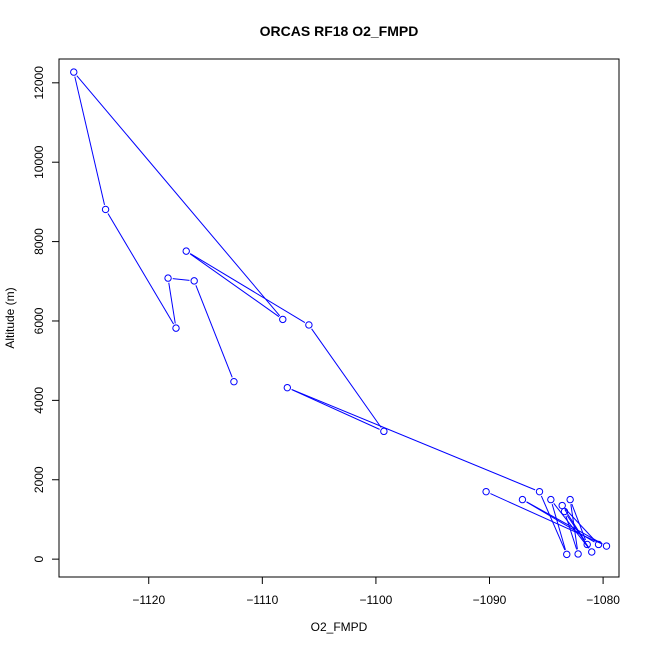 The height and width of the screenshot is (650, 650). Describe the element at coordinates (39, 479) in the screenshot. I see `y-tick-label: 2000` at that location.